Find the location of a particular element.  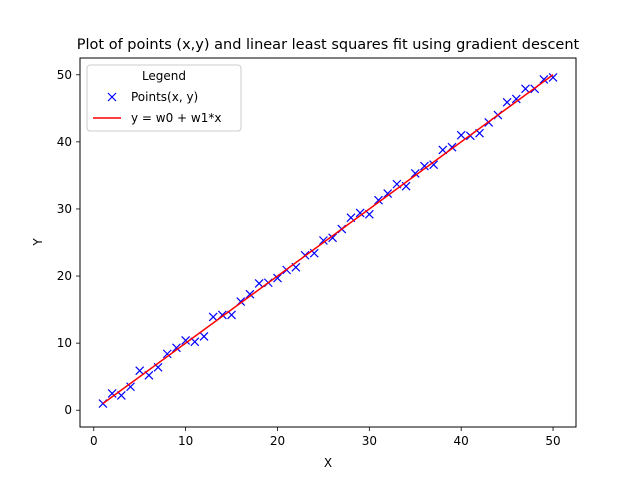

legend: Legend Points(x, y) y = w0 + w1*x is located at coordinates (164, 98).